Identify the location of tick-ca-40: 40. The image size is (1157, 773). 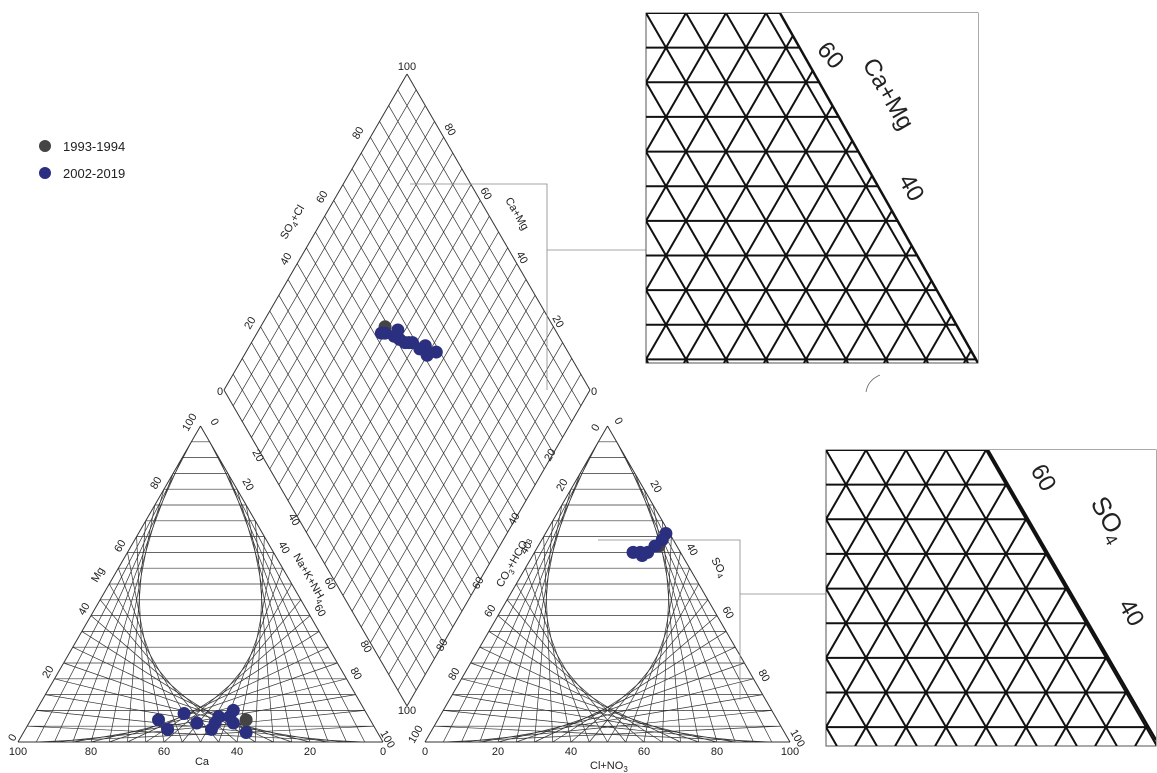
(237, 752).